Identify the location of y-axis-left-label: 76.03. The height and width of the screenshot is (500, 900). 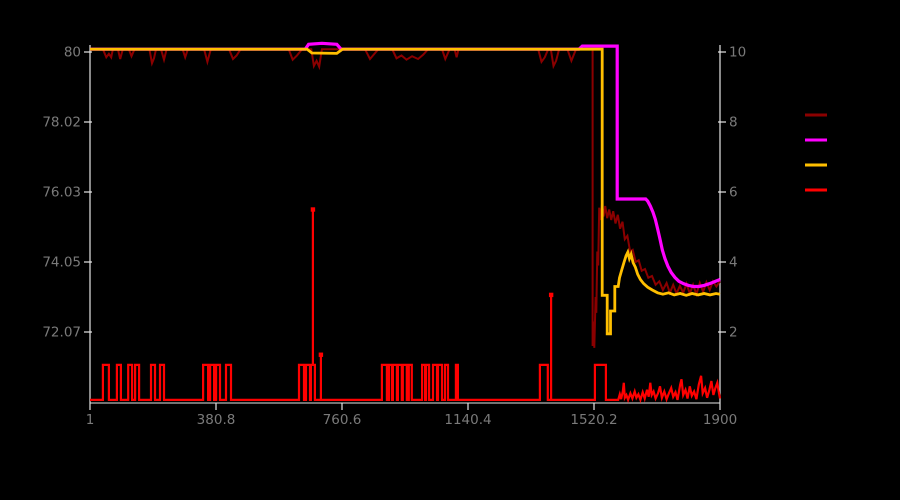
(61, 193).